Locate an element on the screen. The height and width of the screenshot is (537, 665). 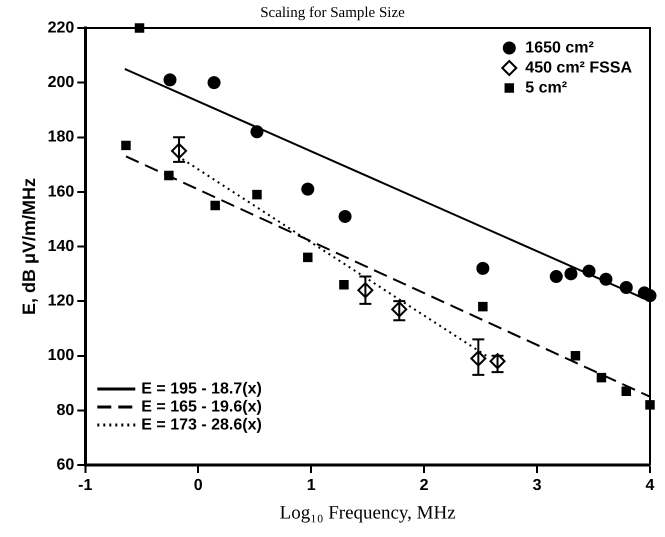
x-tick-label: 1 is located at coordinates (311, 485).